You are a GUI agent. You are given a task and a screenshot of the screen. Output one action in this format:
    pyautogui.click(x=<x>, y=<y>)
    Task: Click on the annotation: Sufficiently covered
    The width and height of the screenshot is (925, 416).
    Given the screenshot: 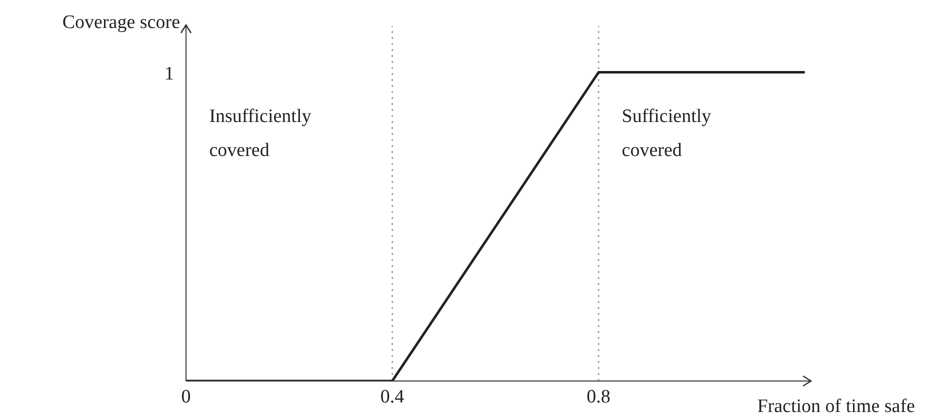 What is the action you would take?
    pyautogui.click(x=667, y=133)
    